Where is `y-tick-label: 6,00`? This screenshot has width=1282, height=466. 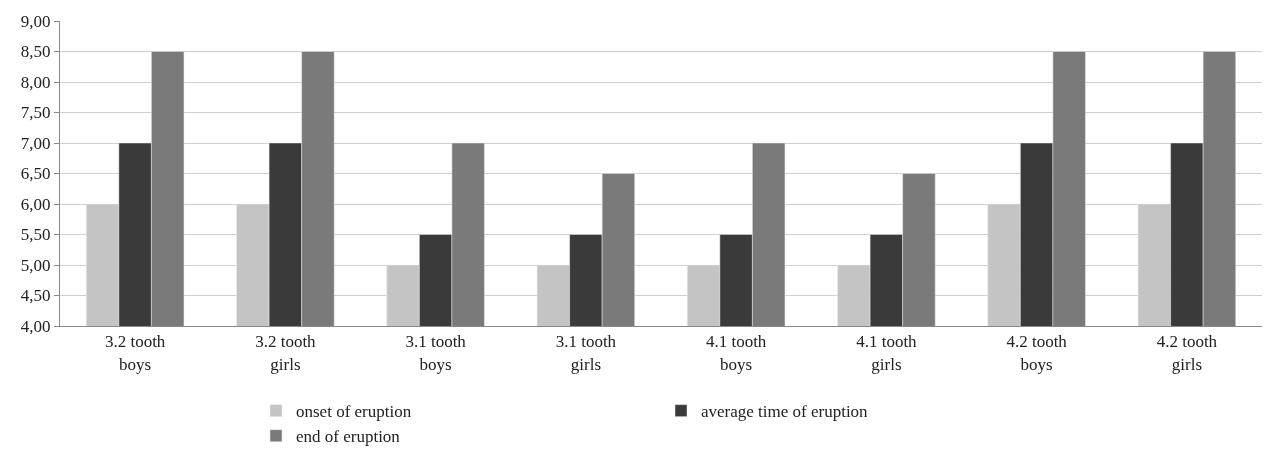
y-tick-label: 6,00 is located at coordinates (35, 204).